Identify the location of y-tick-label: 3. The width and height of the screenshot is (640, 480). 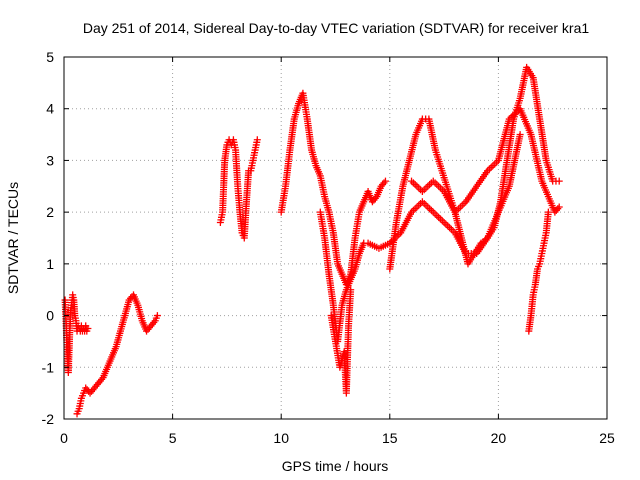
(50, 160).